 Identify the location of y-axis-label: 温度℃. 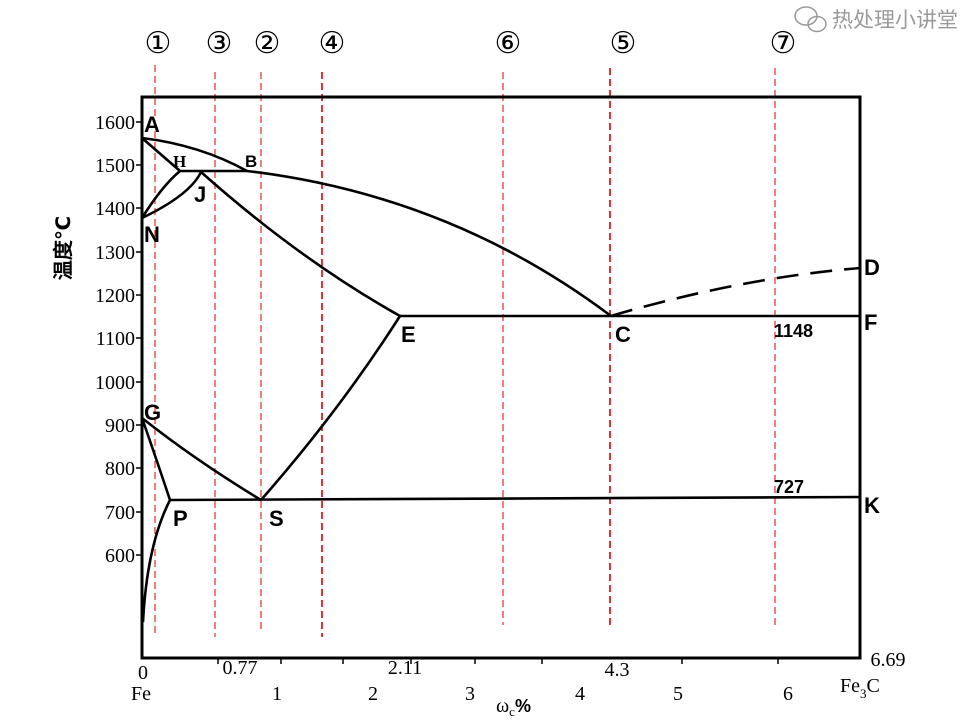
(63, 248).